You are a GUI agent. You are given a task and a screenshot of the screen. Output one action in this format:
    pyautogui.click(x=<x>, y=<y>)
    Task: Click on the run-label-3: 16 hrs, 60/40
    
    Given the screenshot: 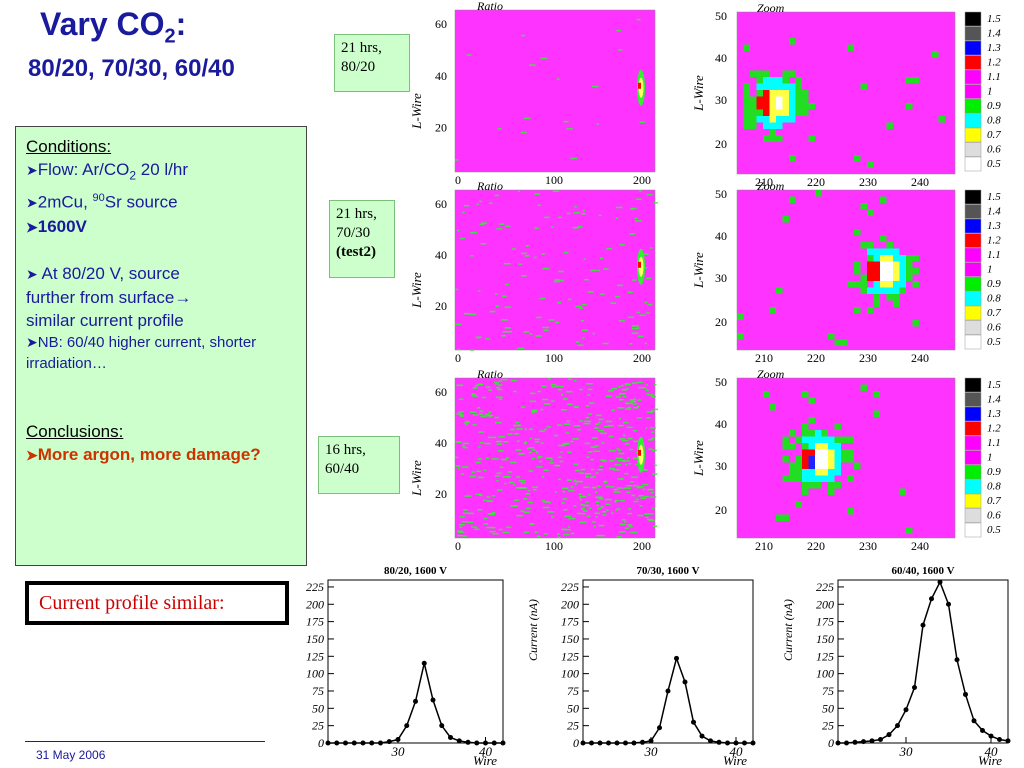 What is the action you would take?
    pyautogui.click(x=359, y=465)
    